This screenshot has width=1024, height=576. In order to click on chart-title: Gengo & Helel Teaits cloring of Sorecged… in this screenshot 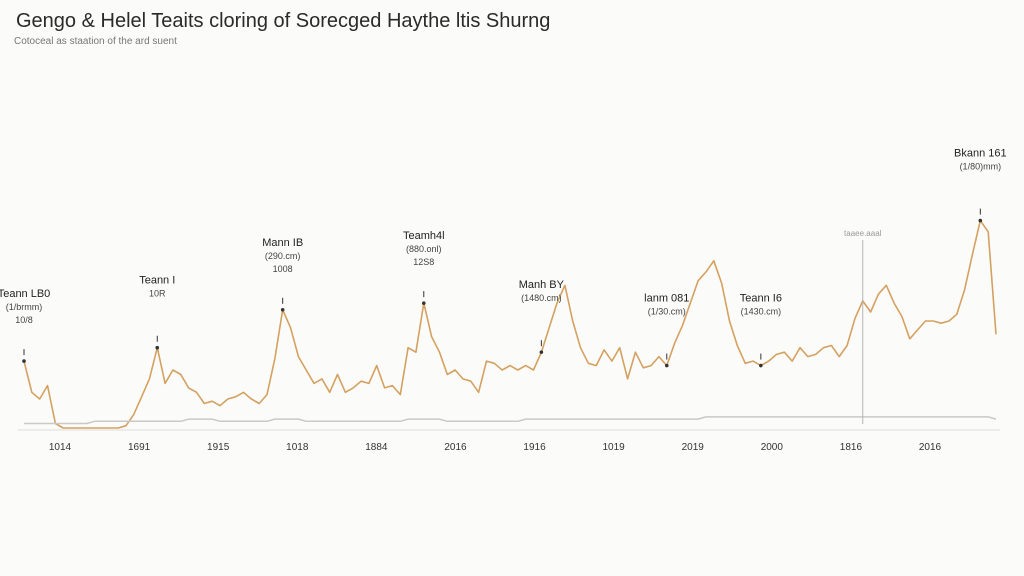, I will do `click(283, 21)`.